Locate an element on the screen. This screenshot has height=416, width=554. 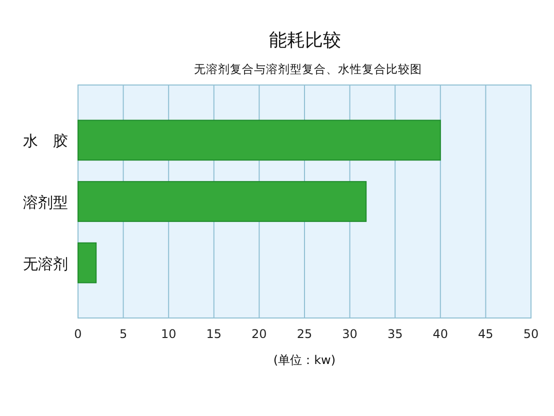
x-tick-label: 25 is located at coordinates (304, 334).